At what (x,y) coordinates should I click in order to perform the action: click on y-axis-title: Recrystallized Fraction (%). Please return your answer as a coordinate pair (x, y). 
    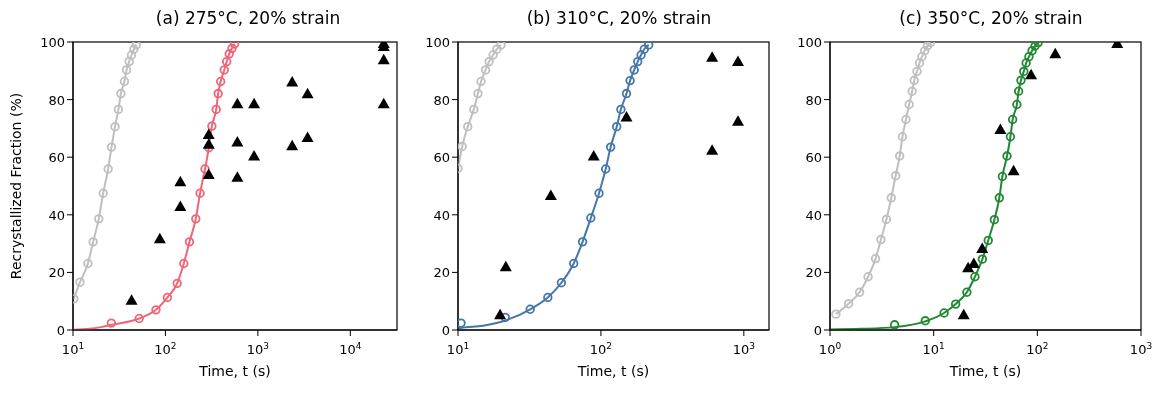
    Looking at the image, I should click on (15, 186).